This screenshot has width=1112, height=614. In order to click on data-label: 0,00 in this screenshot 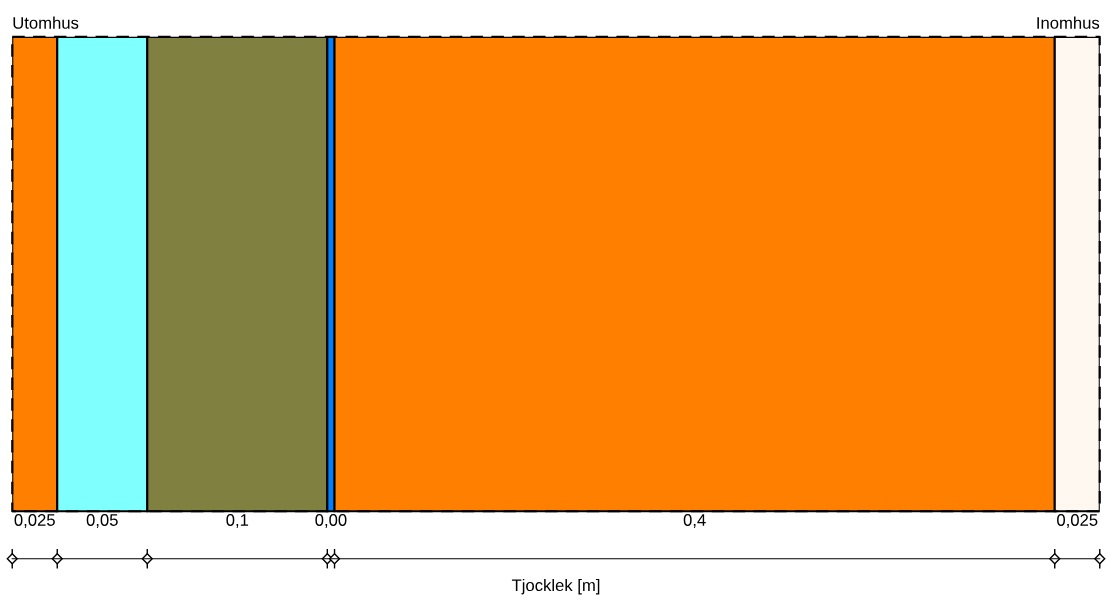, I will do `click(331, 521)`.